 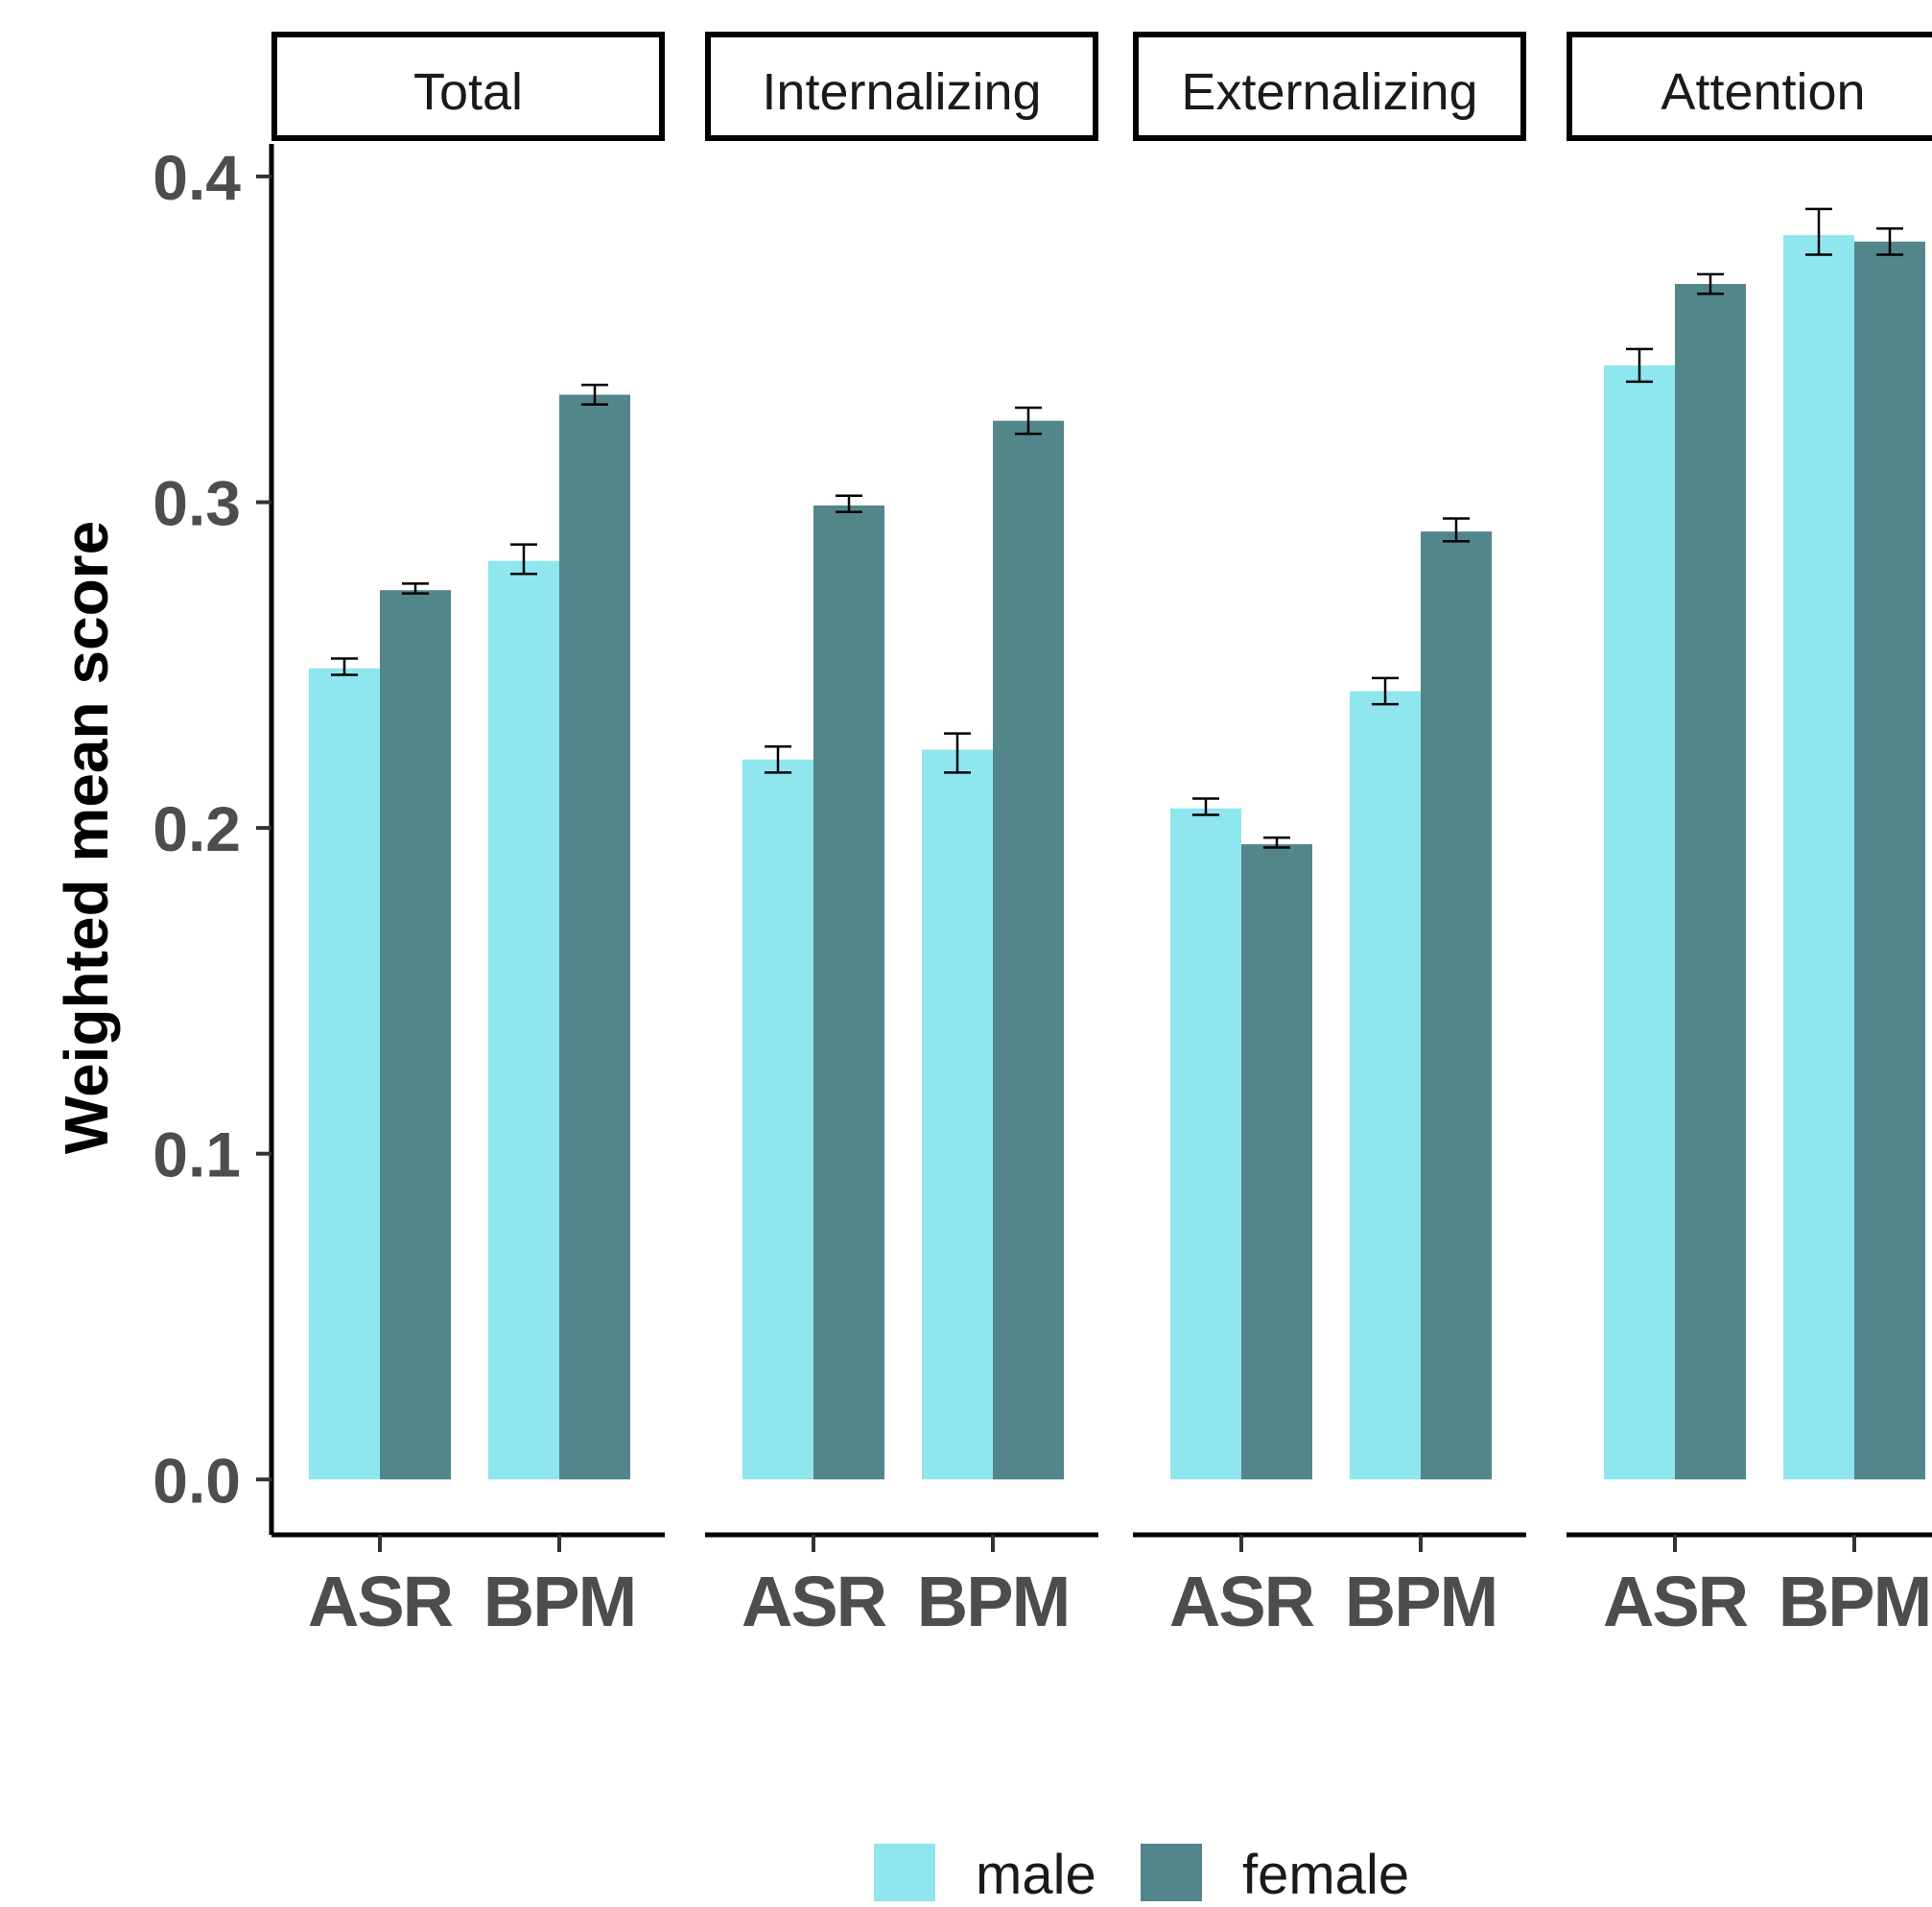 What do you see at coordinates (1171, 1873) in the screenshot?
I see `legend-key-female` at bounding box center [1171, 1873].